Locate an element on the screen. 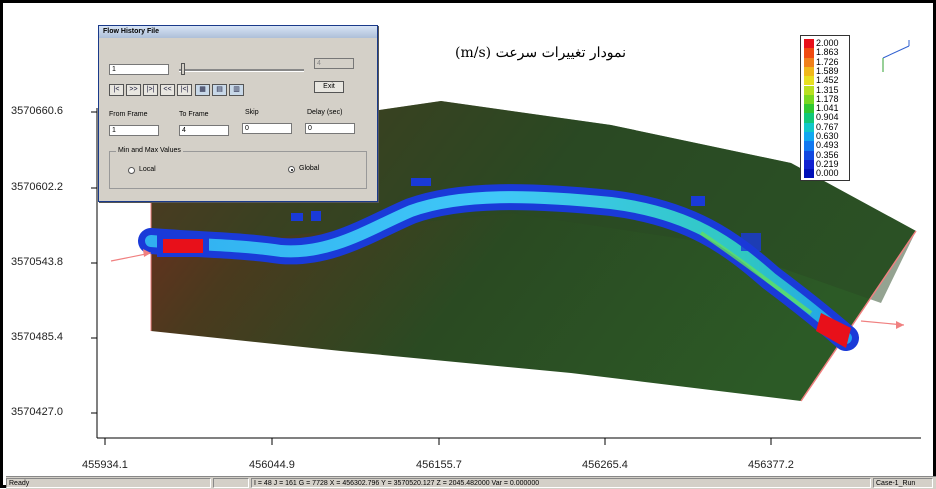  skip-label: Skip is located at coordinates (252, 112).